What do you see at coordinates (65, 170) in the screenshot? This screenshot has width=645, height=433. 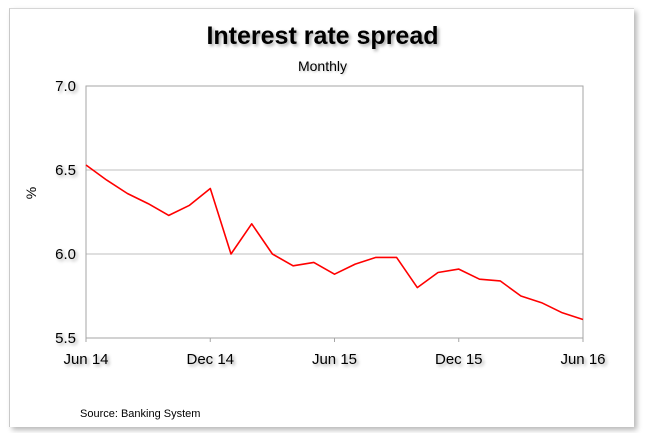 I see `y-tick-label: 6.5` at bounding box center [65, 170].